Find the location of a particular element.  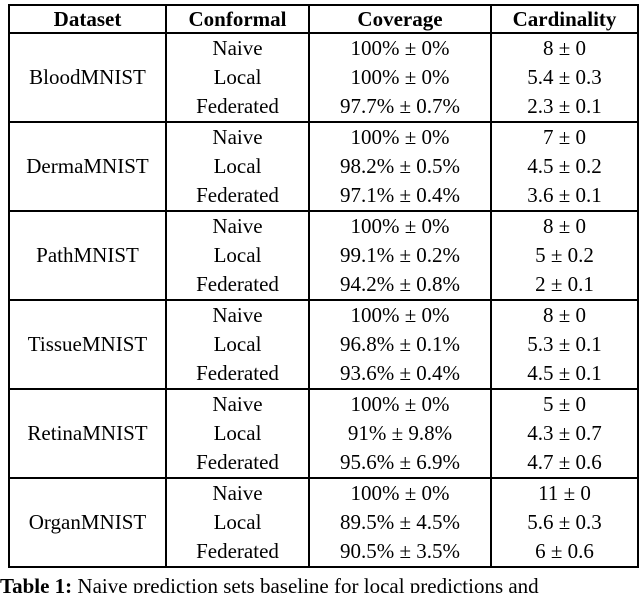

table-row: BloodMNIST Naive 100% ± 0% 8 ± 0 is located at coordinates (323, 77).